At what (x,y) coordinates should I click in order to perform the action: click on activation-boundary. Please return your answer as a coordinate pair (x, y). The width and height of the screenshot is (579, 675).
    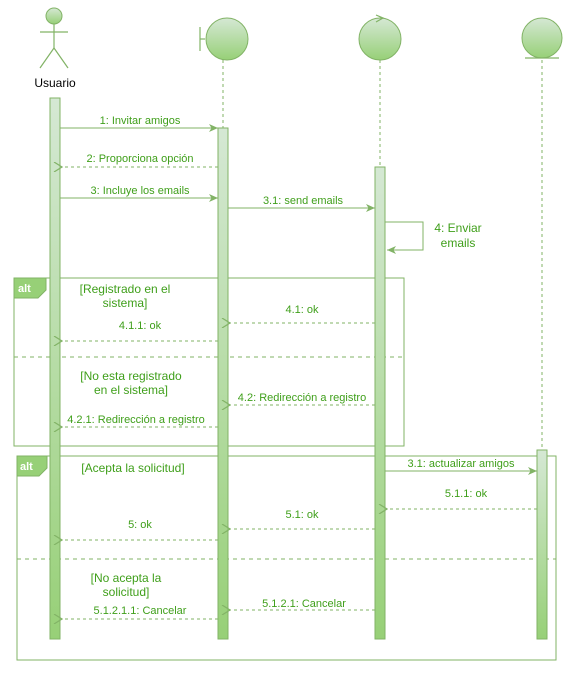
    Looking at the image, I should click on (223, 383).